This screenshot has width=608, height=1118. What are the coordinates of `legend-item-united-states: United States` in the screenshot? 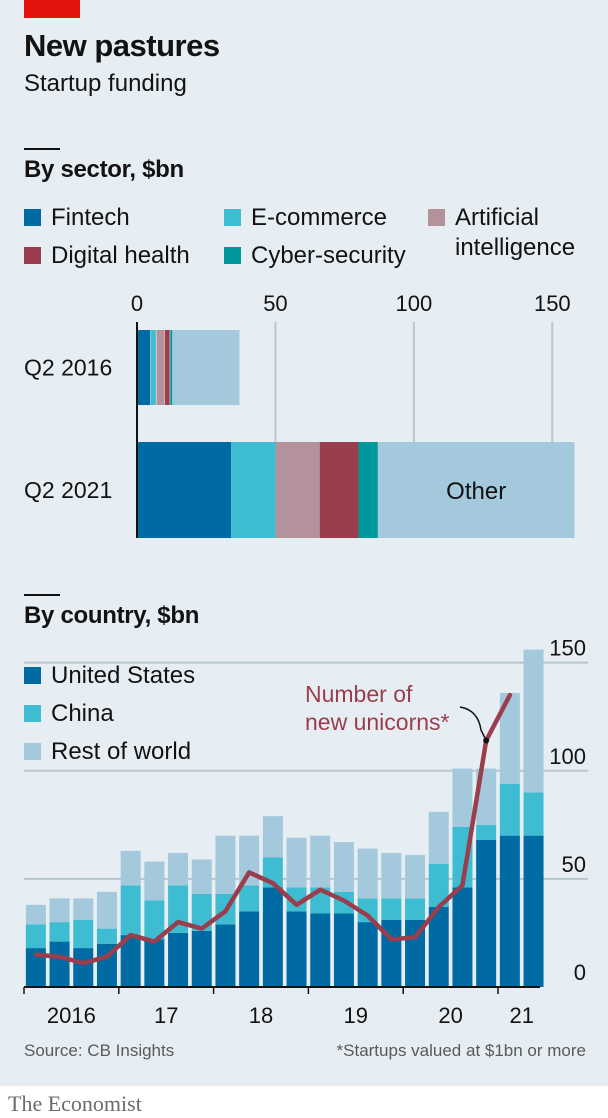 It's located at (109, 676).